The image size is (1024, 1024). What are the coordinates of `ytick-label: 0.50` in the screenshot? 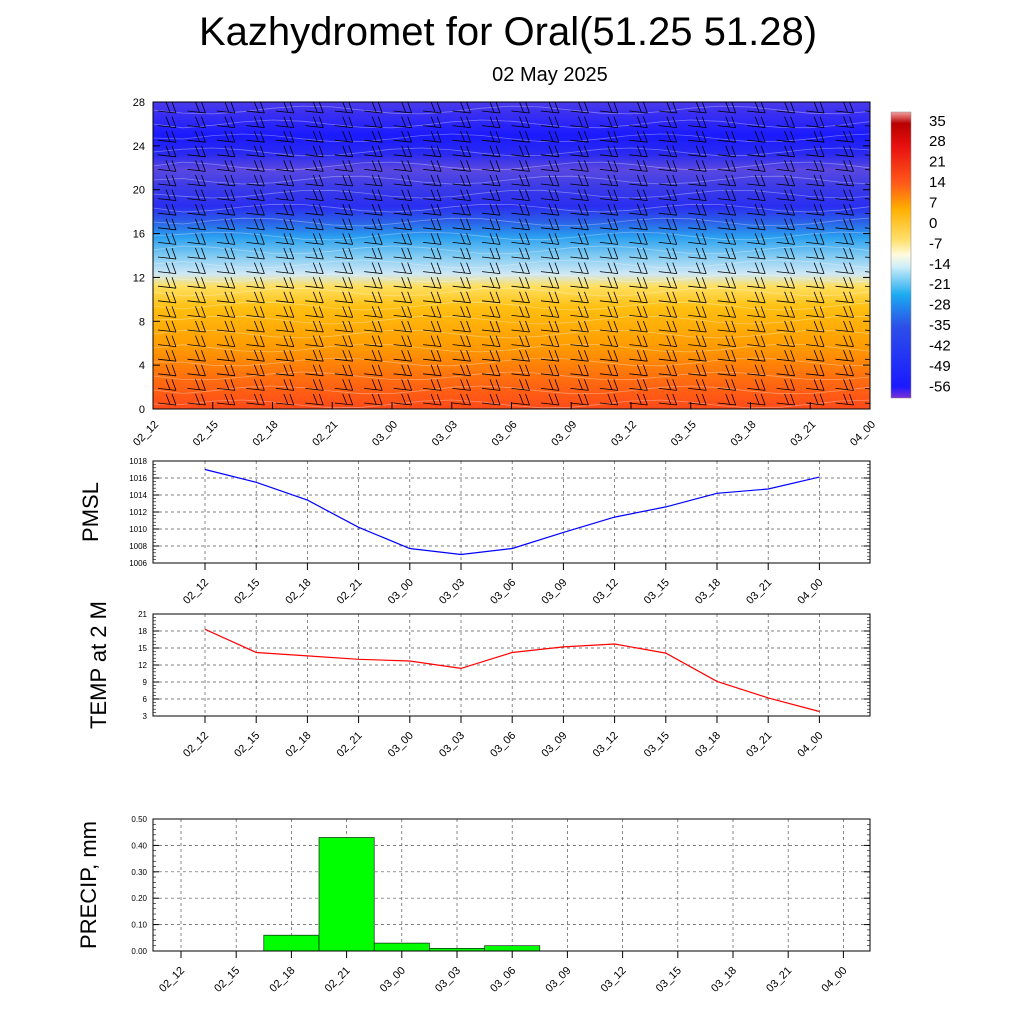 It's located at (139, 819).